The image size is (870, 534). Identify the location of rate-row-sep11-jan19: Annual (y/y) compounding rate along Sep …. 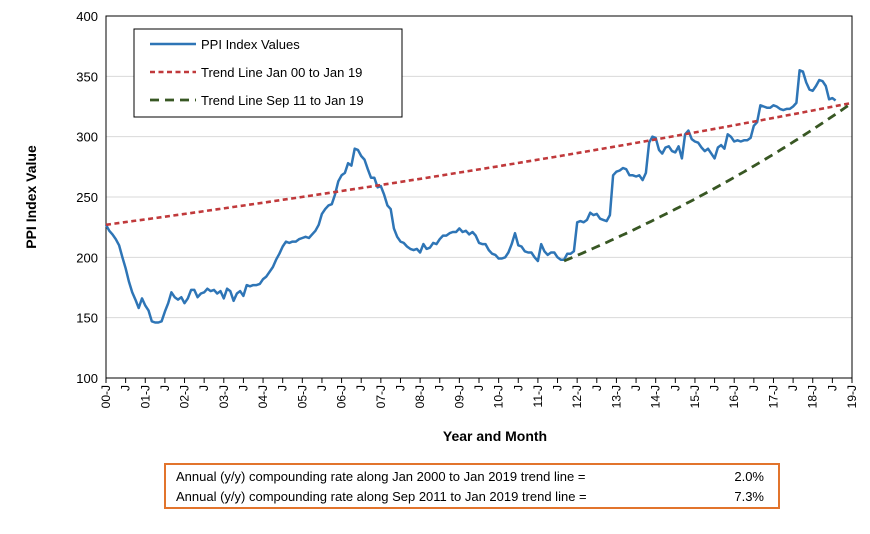
(470, 497).